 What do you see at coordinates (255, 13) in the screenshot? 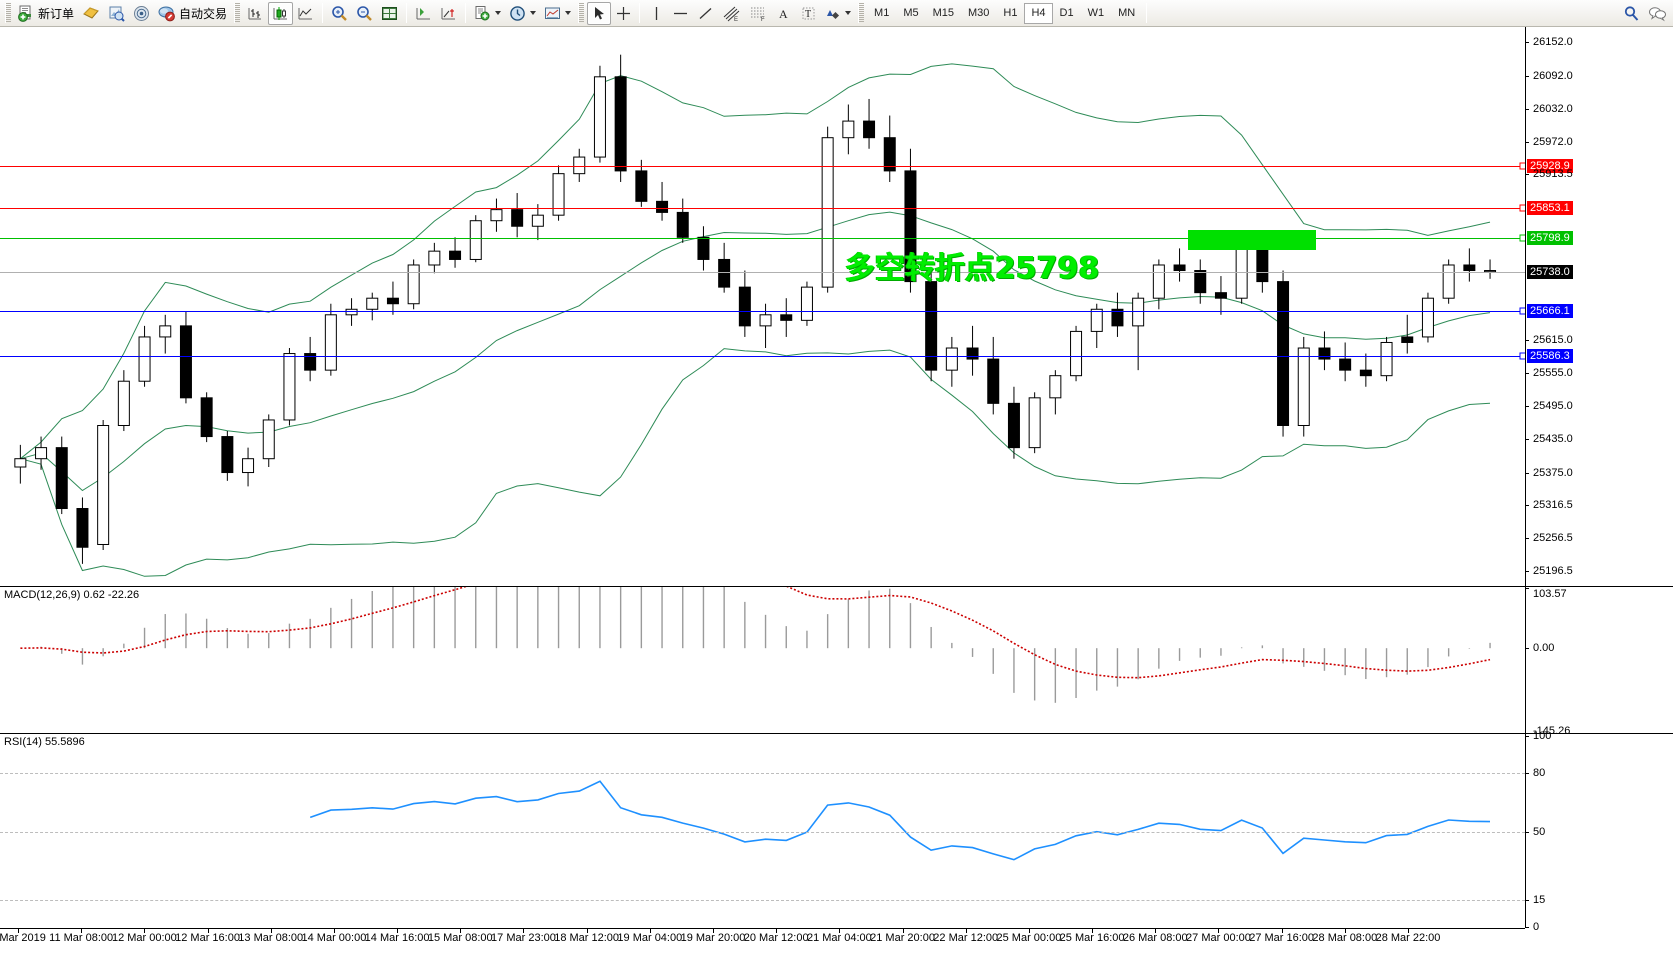
I see `bar-chart-icon` at bounding box center [255, 13].